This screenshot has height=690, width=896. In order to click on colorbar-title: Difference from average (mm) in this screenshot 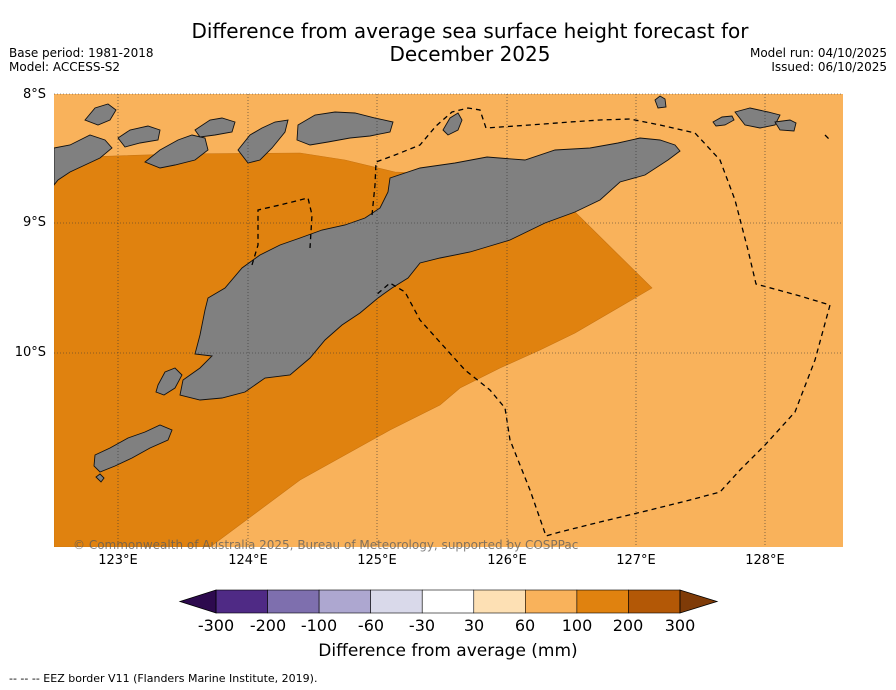, I will do `click(448, 651)`.